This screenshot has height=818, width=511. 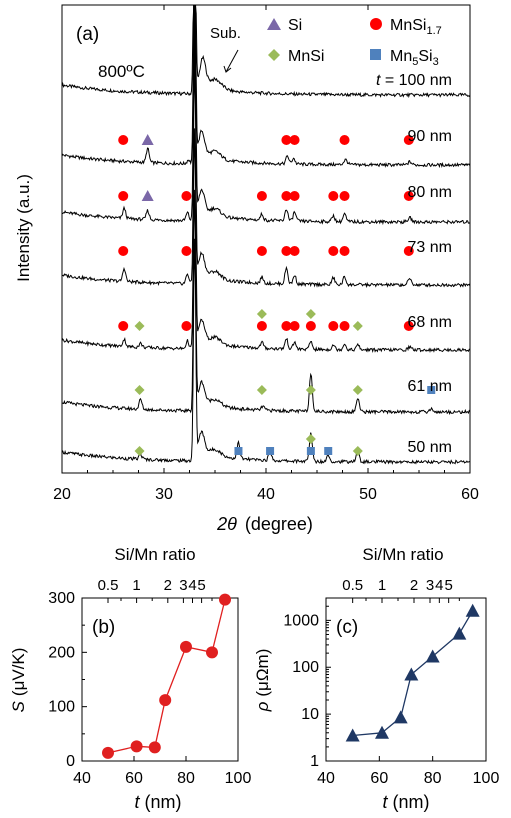 What do you see at coordinates (67, 680) in the screenshot?
I see `seebeck-y-ticks: 0 100 200 300` at bounding box center [67, 680].